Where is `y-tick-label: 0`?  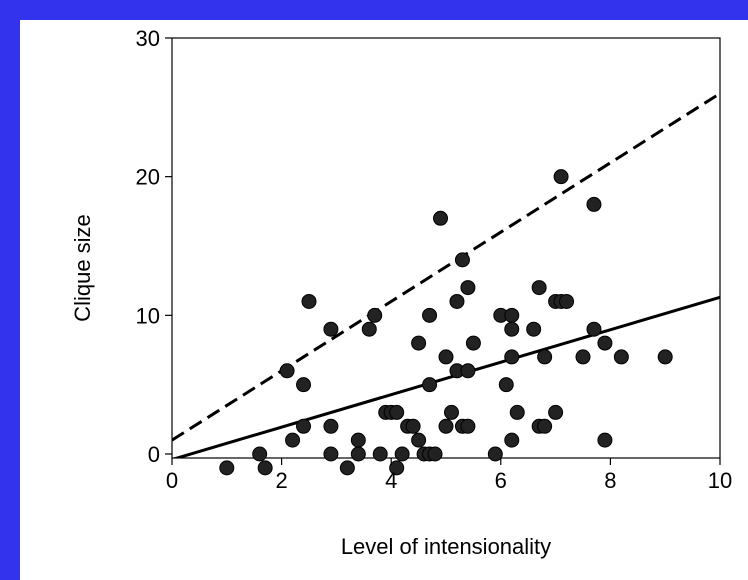
y-tick-label: 0 is located at coordinates (154, 454).